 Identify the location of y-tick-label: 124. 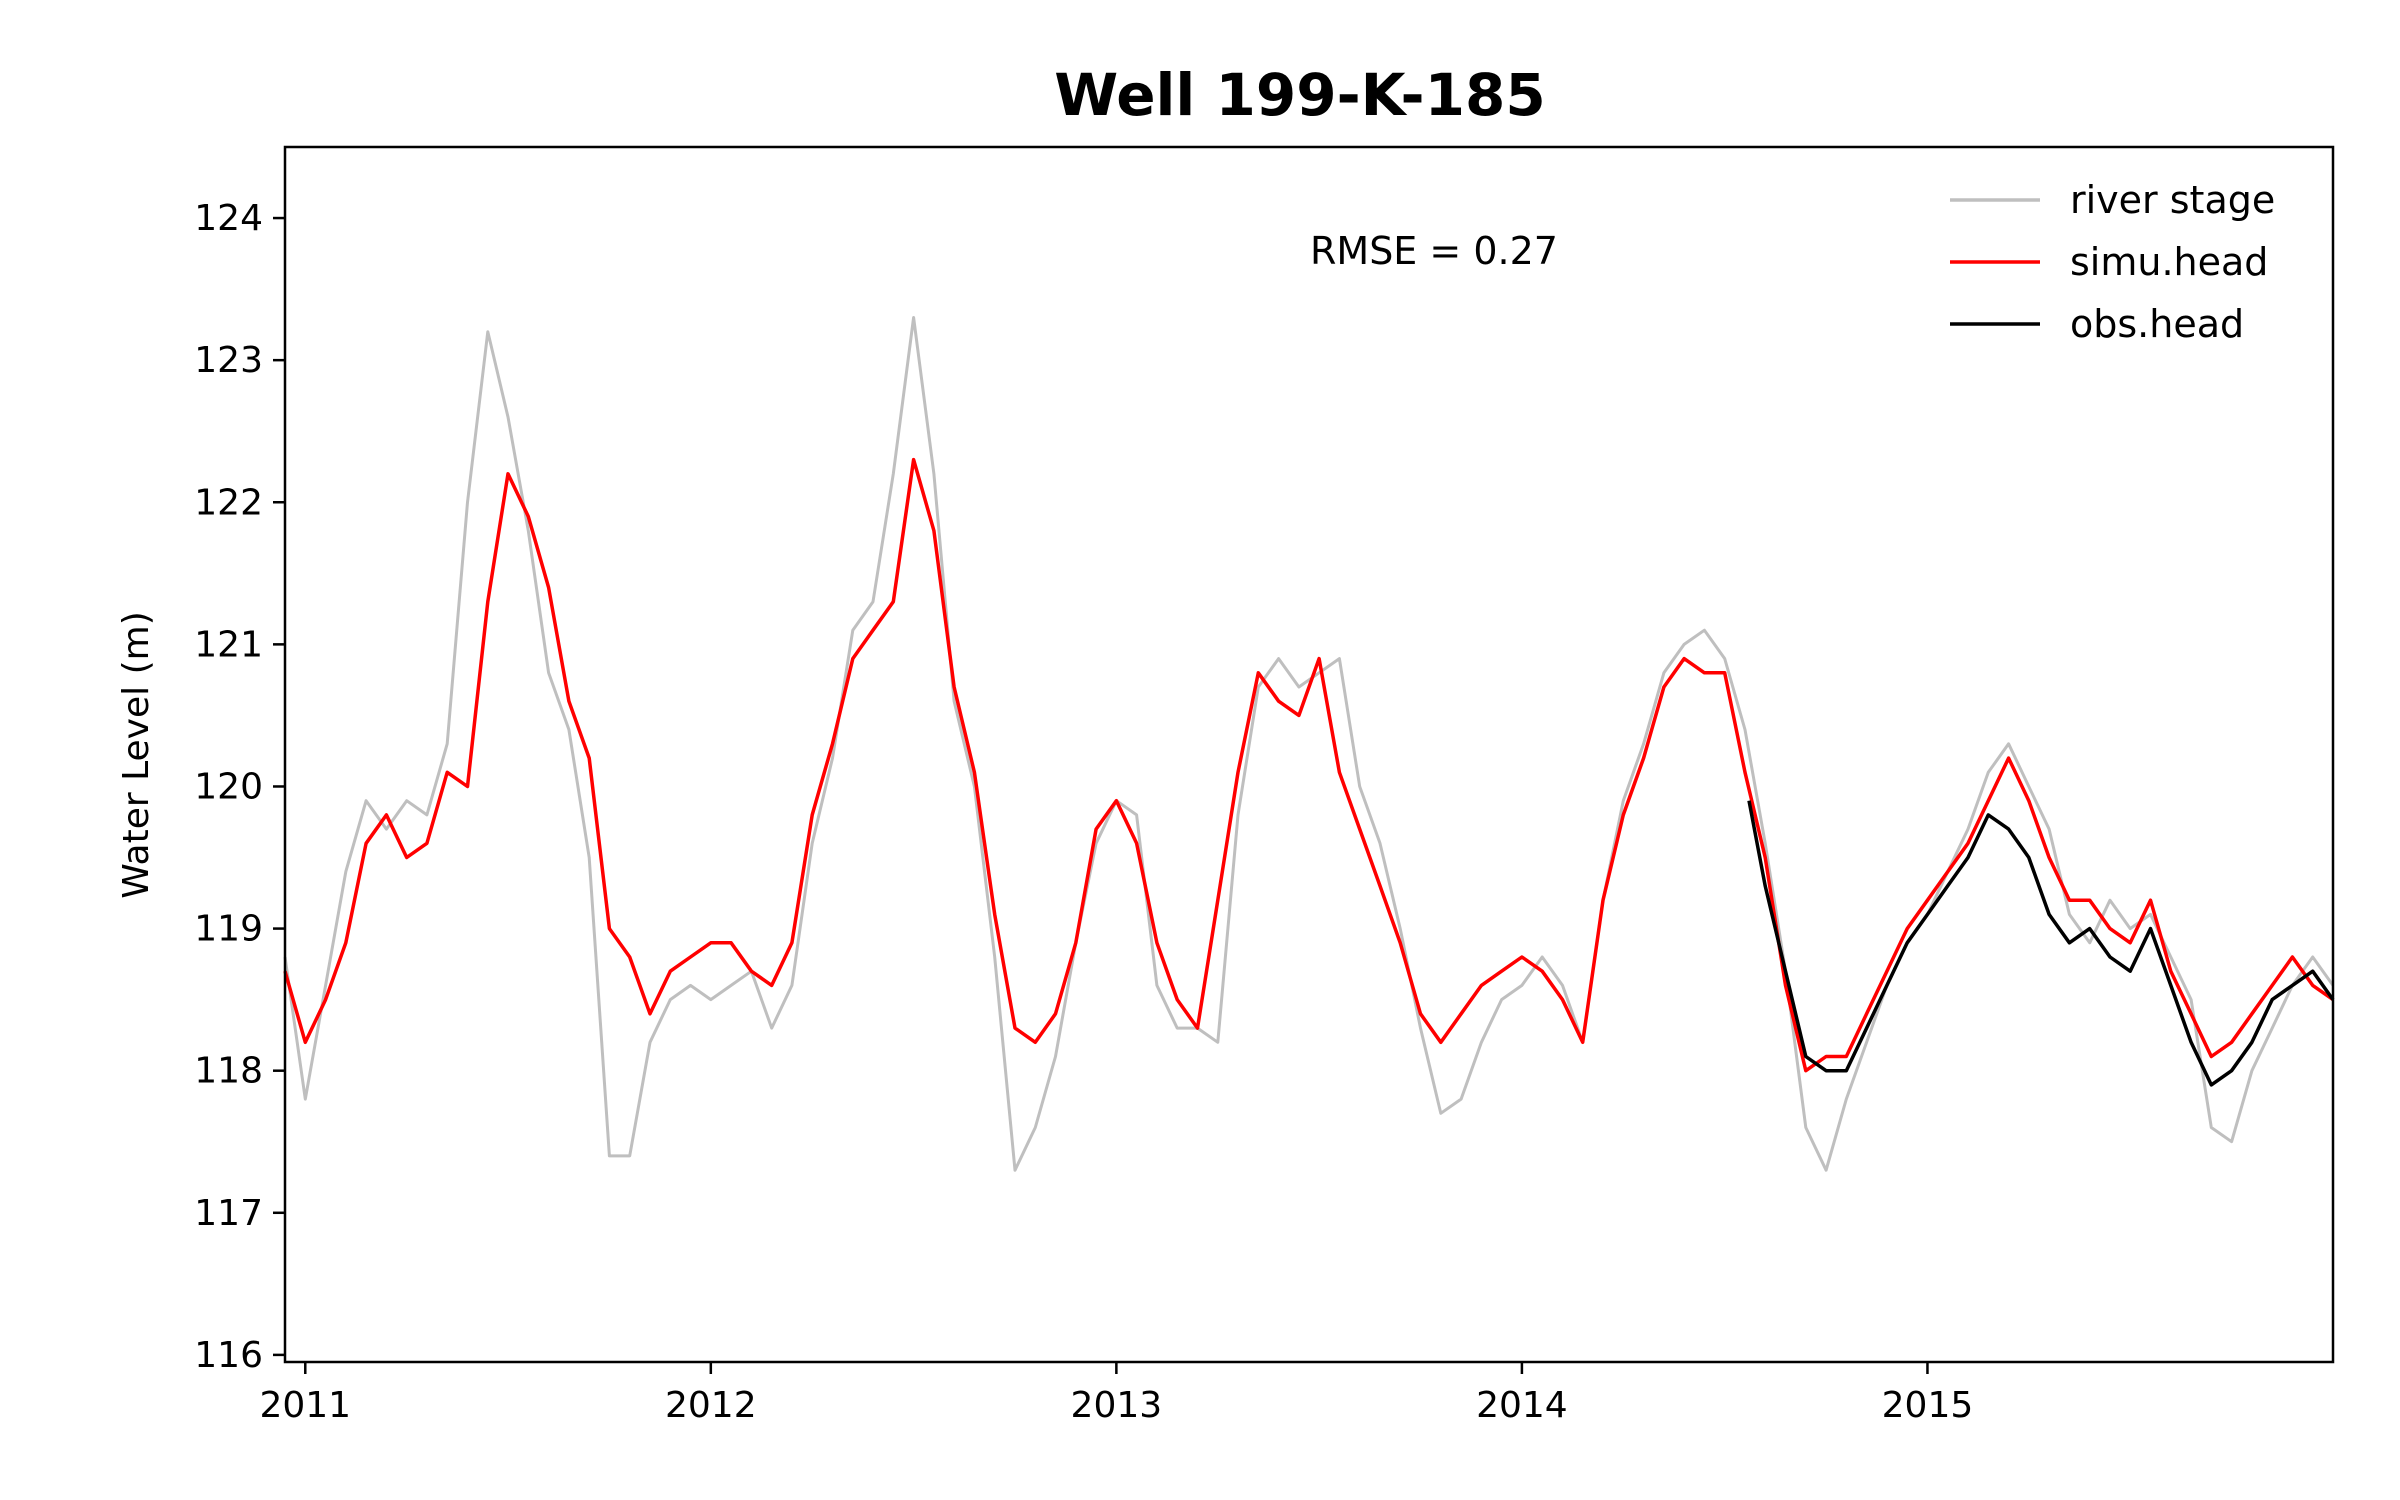
(228, 218).